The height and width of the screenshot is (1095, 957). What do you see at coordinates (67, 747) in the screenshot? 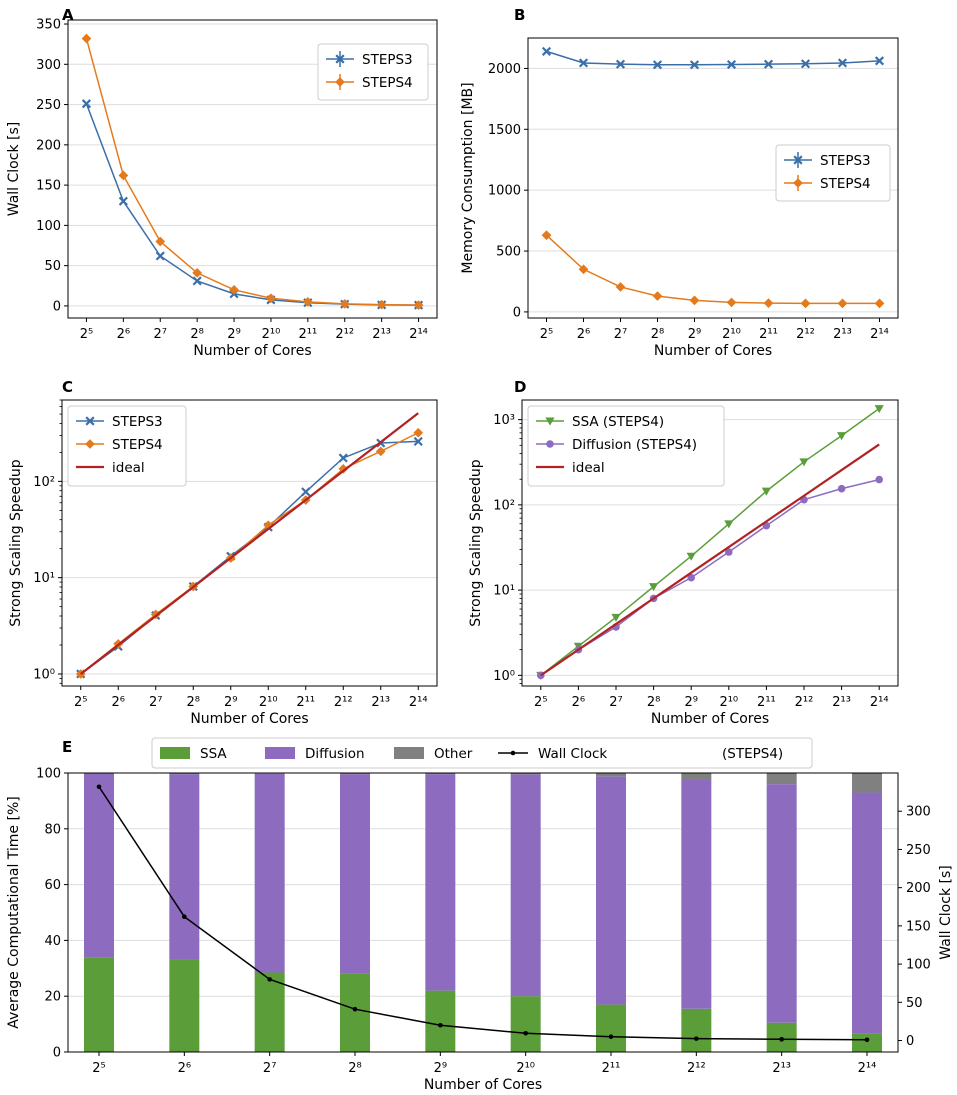
I see `panel-letter-e: E` at bounding box center [67, 747].